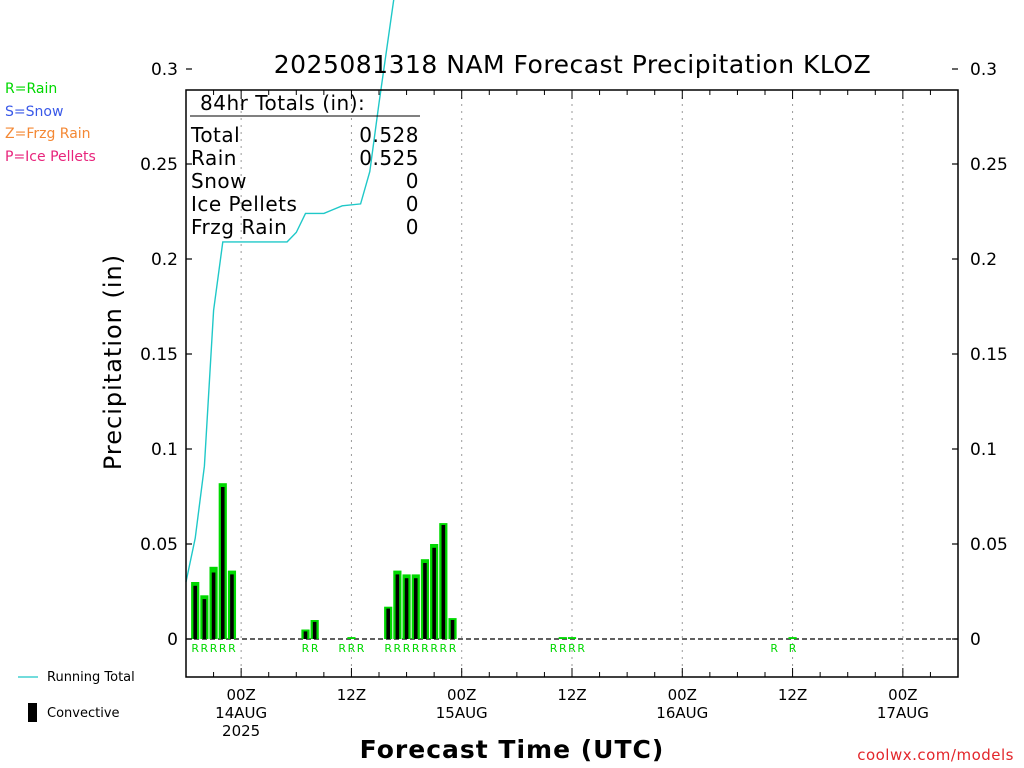 The width and height of the screenshot is (1024, 768). I want to click on y-tick-label-right: 0.2, so click(983, 260).